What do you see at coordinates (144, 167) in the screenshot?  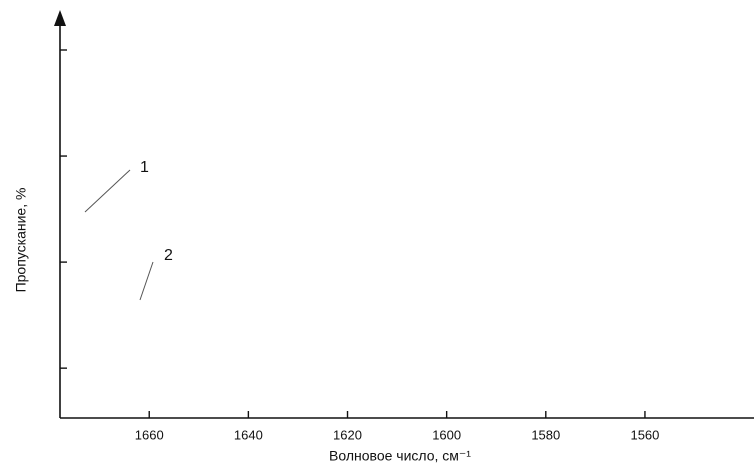 I see `series-label: 1` at bounding box center [144, 167].